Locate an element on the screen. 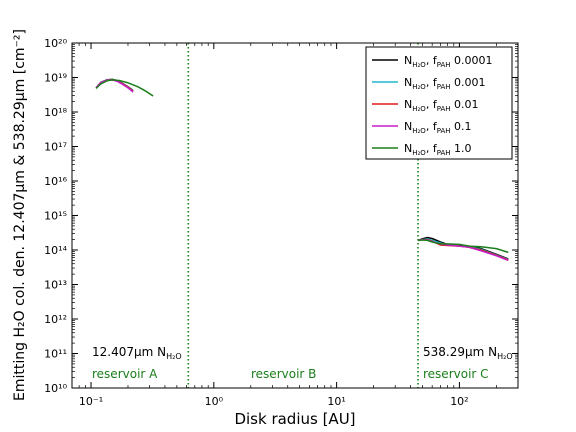  x-tick-label: 10¹ is located at coordinates (336, 401).